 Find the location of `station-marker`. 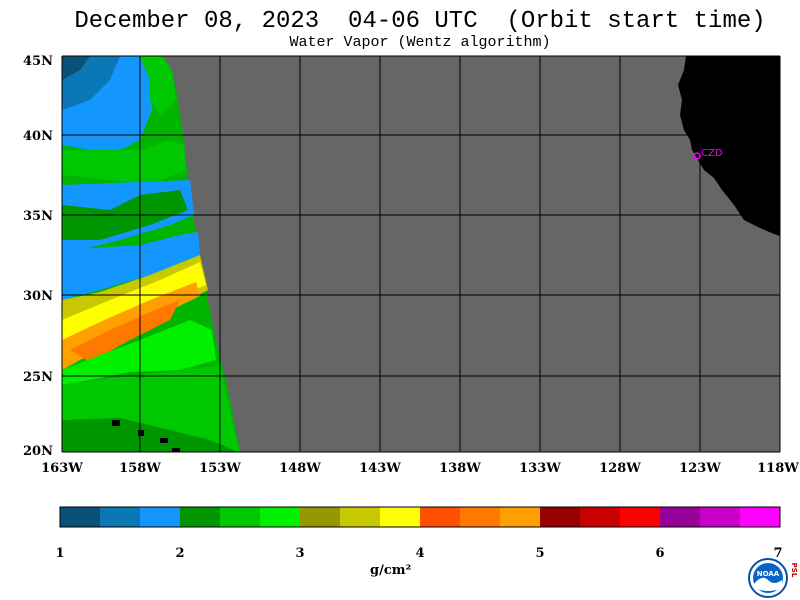

station-marker is located at coordinates (697, 156).